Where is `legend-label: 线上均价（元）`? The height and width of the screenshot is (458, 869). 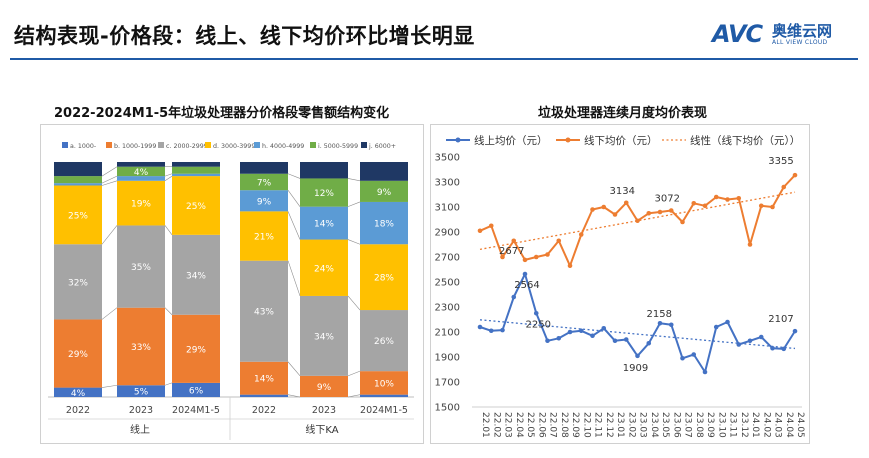 legend-label: 线上均价（元） is located at coordinates (511, 140).